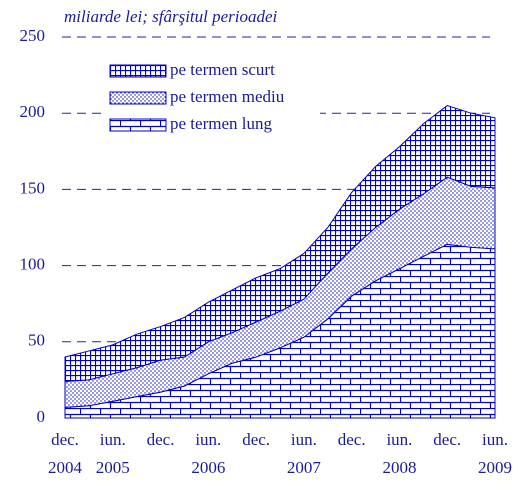 This screenshot has width=527, height=481. Describe the element at coordinates (65, 467) in the screenshot. I see `x-year-label: 2004` at that location.